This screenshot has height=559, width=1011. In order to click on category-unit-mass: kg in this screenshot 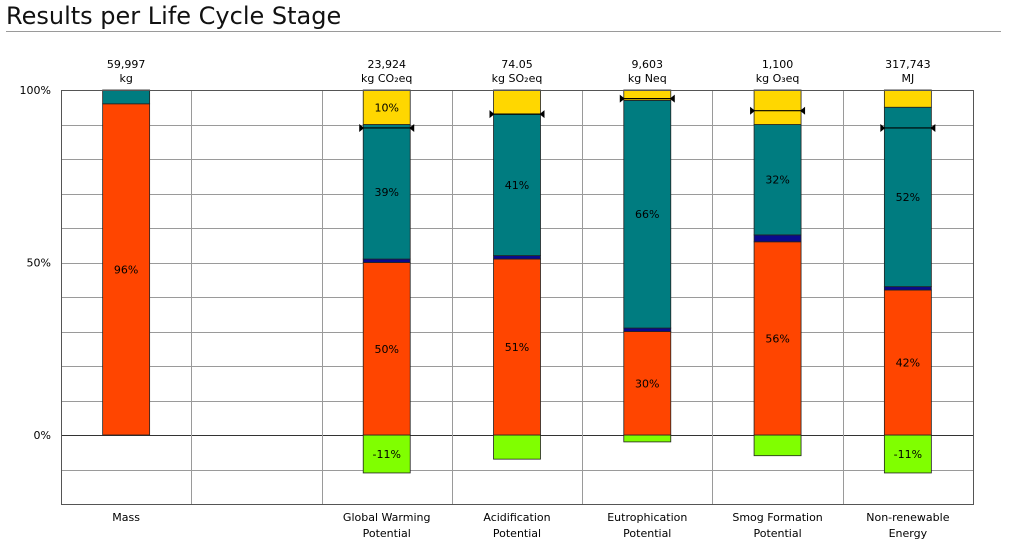, I will do `click(125, 78)`.